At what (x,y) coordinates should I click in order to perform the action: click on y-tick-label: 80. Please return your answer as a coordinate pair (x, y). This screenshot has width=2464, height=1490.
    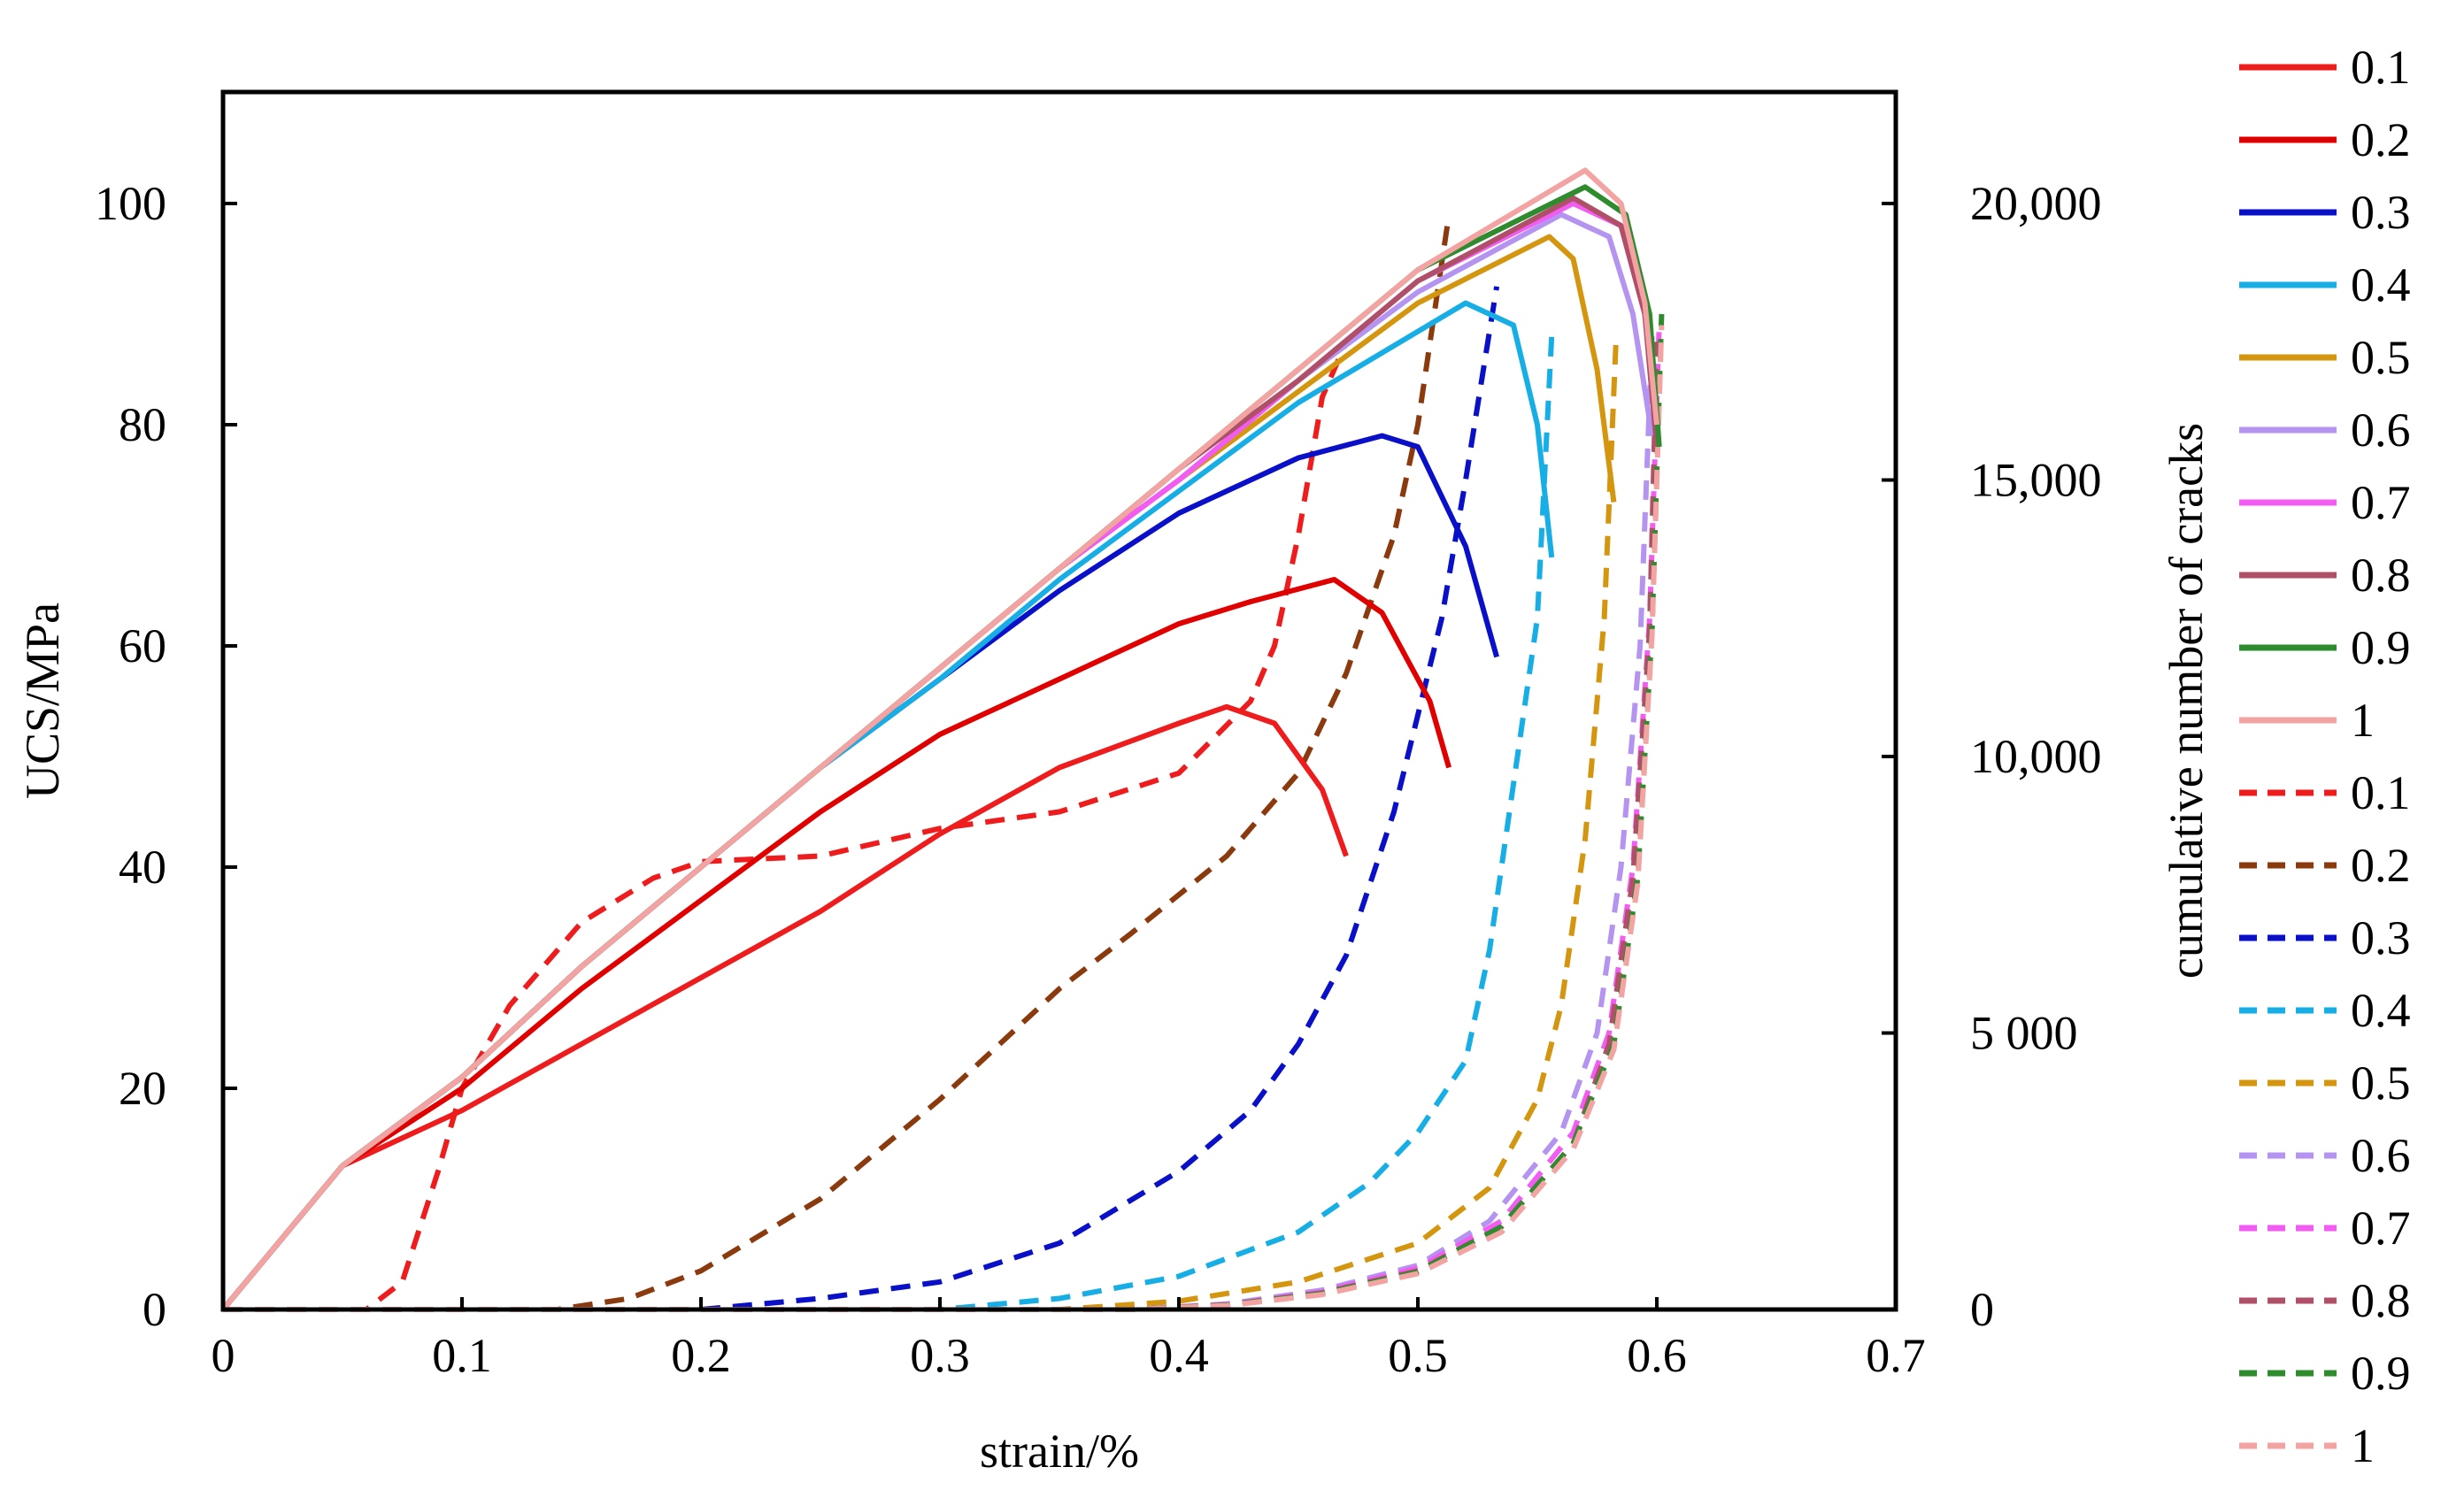
    Looking at the image, I should click on (142, 424).